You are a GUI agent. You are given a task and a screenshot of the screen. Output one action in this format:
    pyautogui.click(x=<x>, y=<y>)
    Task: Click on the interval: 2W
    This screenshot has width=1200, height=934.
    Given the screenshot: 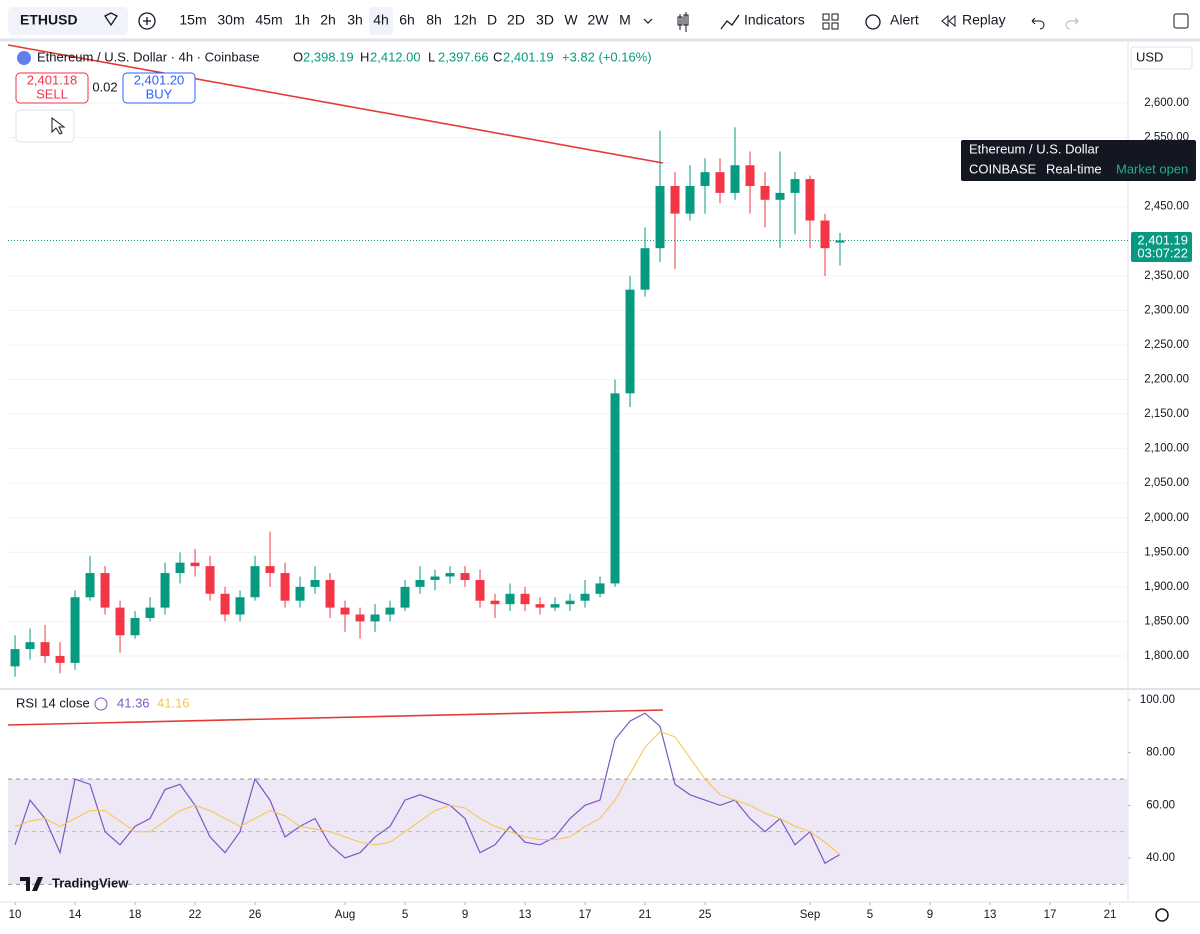 What is the action you would take?
    pyautogui.click(x=599, y=20)
    